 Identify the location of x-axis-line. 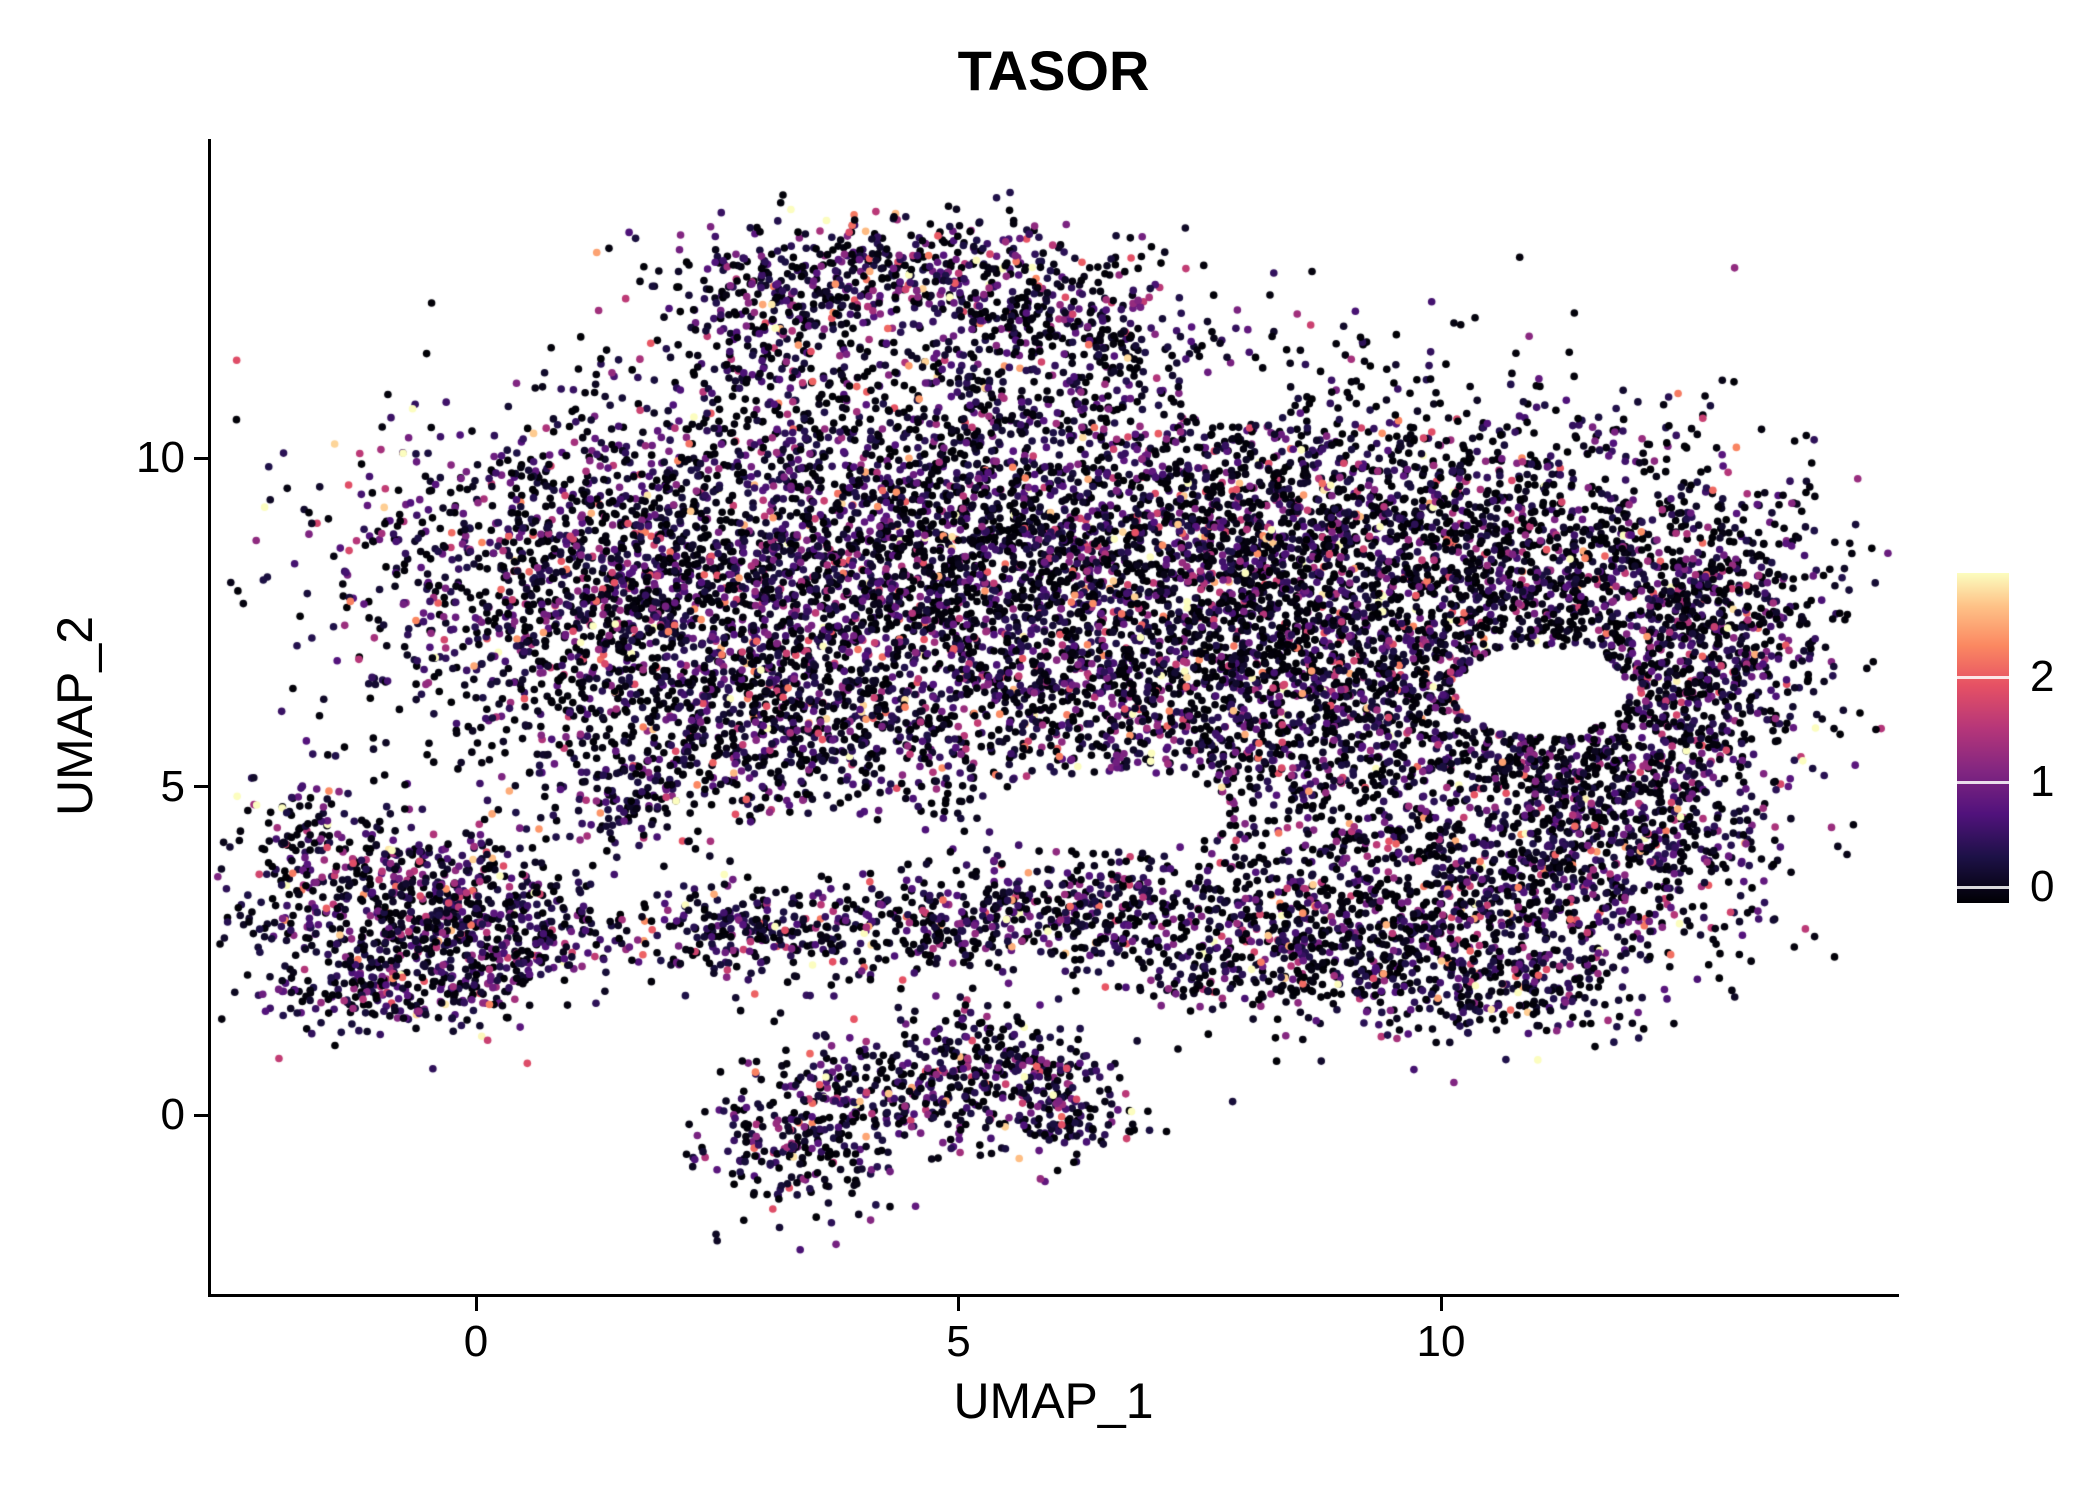
(1053, 1295).